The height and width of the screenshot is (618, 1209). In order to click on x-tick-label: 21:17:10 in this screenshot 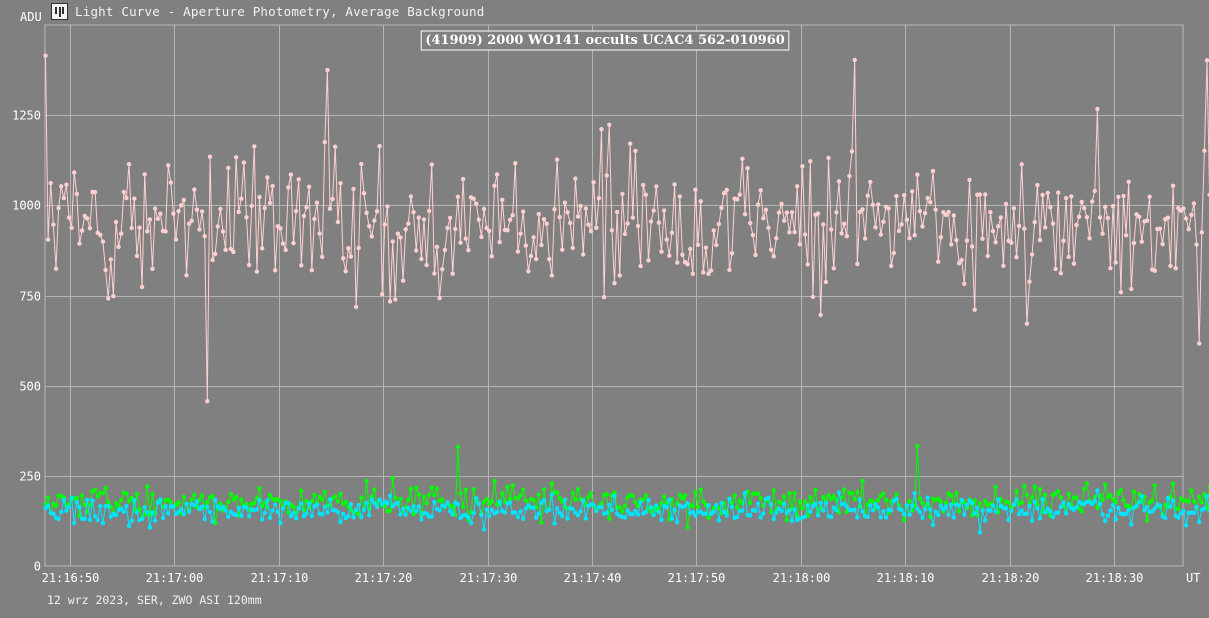, I will do `click(280, 578)`.